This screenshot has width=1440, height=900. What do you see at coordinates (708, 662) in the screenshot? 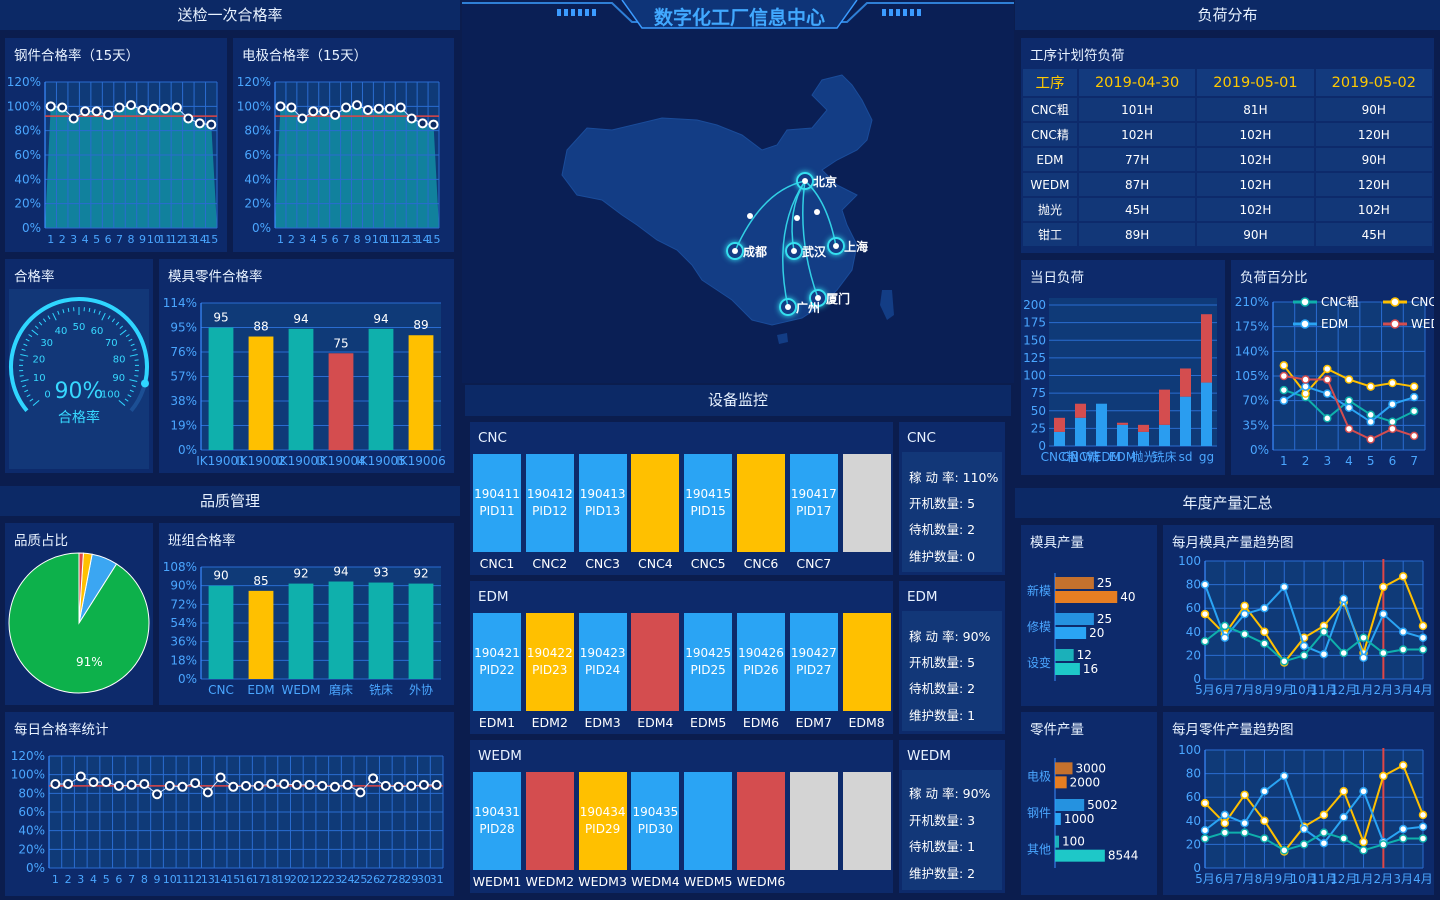
I see `device-tile: 190425 PID25` at bounding box center [708, 662].